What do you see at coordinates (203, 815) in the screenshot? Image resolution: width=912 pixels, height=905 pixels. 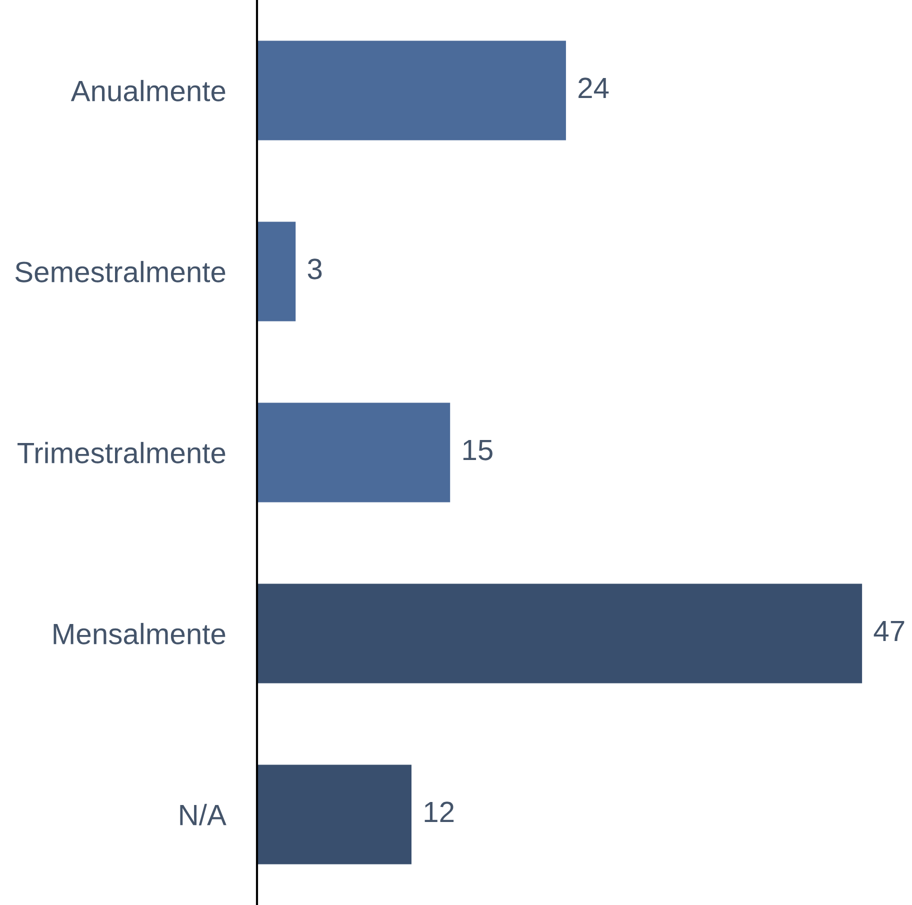 I see `y-tick-label: N/A` at bounding box center [203, 815].